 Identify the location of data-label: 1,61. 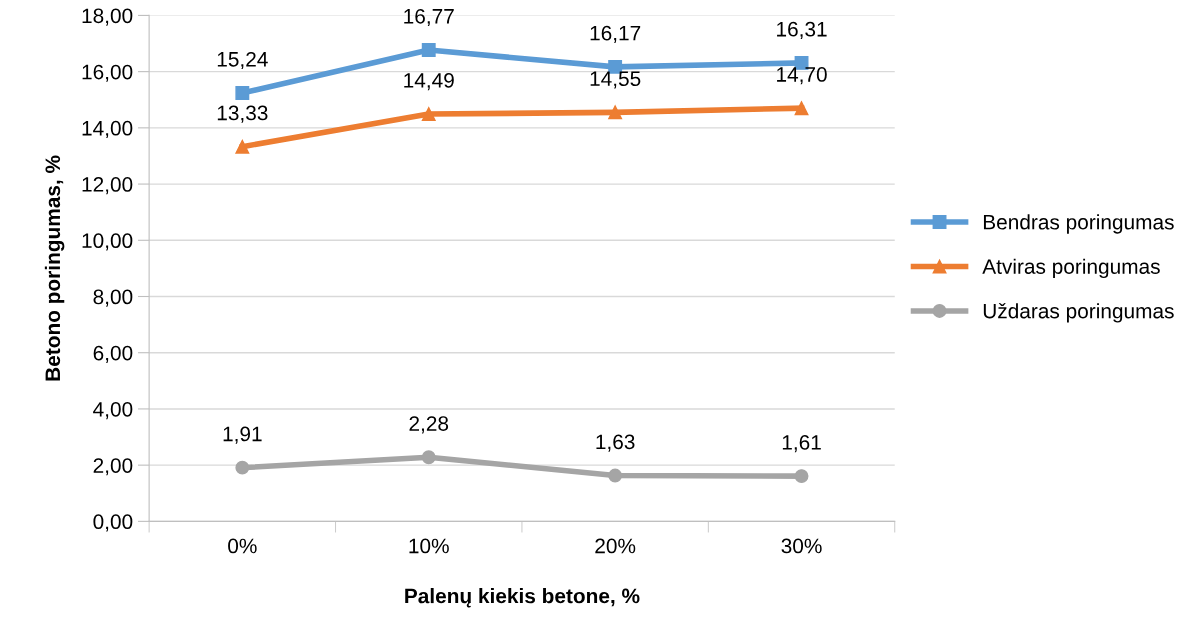
(801, 444).